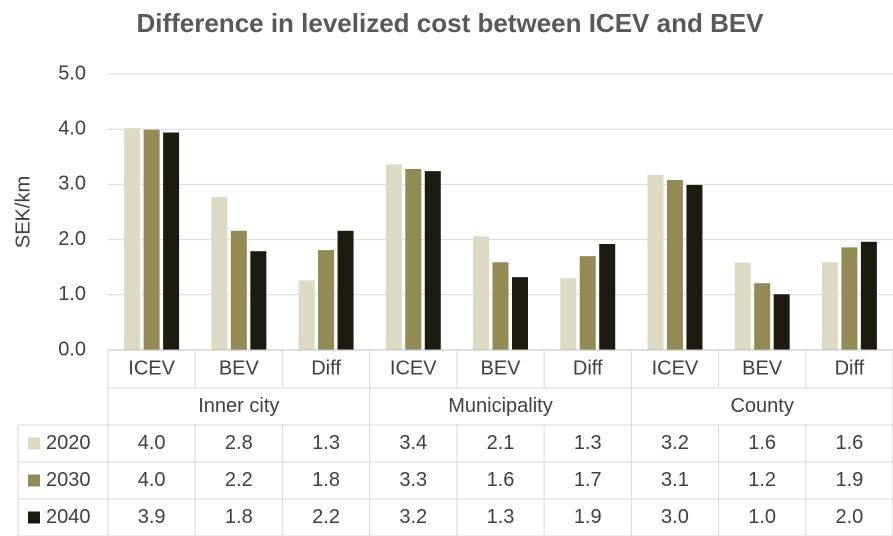 The width and height of the screenshot is (893, 536). What do you see at coordinates (239, 443) in the screenshot?
I see `table-cell: 2.8` at bounding box center [239, 443].